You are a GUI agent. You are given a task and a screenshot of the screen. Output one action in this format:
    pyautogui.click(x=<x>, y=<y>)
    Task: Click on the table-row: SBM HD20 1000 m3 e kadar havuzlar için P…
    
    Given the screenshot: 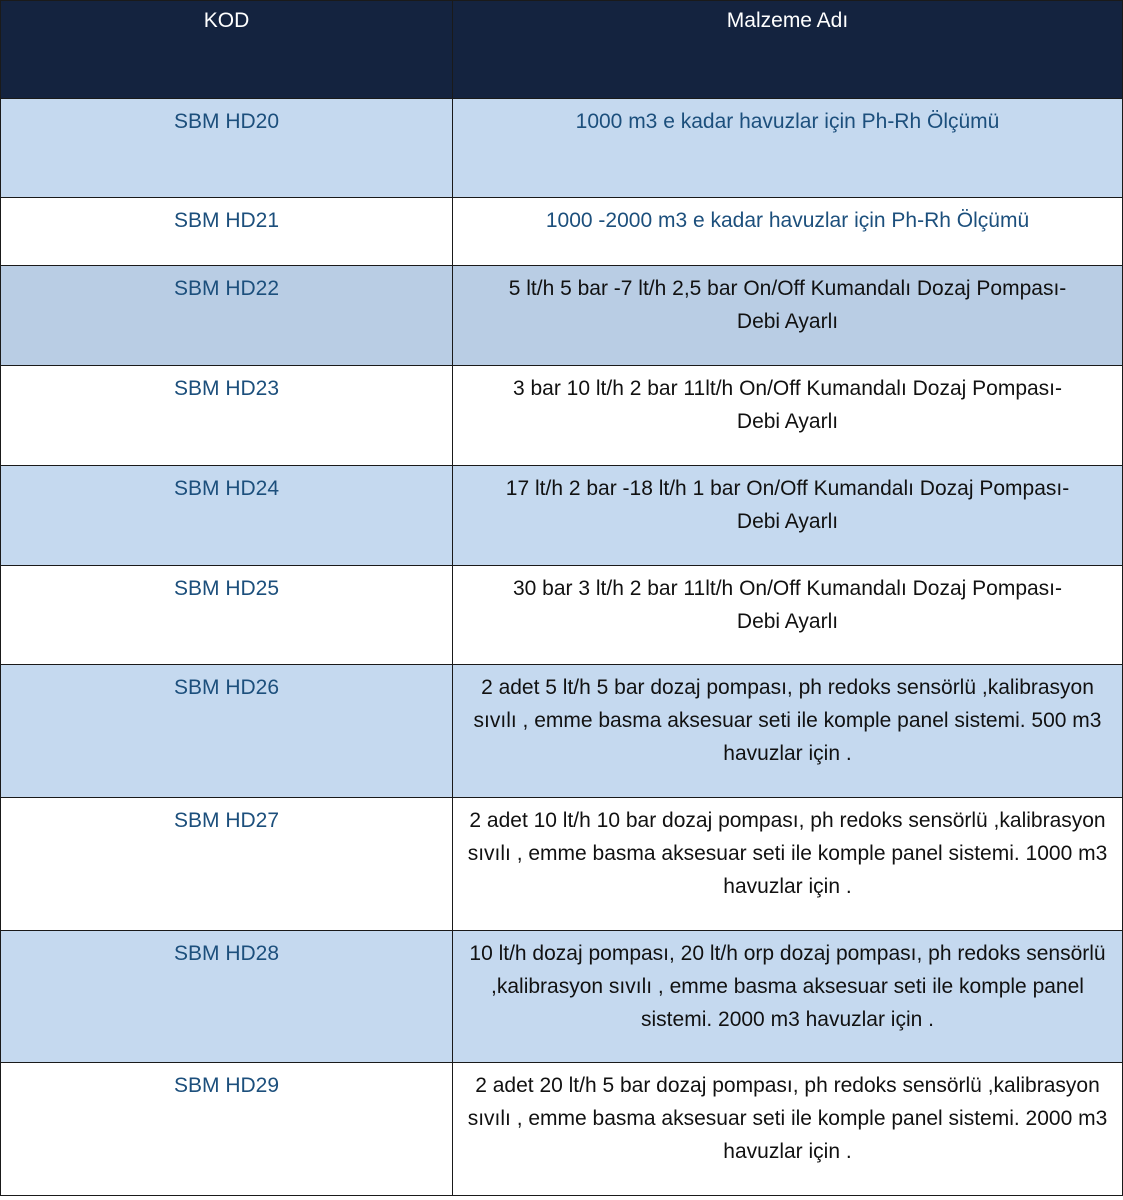 What is the action you would take?
    pyautogui.click(x=561, y=148)
    